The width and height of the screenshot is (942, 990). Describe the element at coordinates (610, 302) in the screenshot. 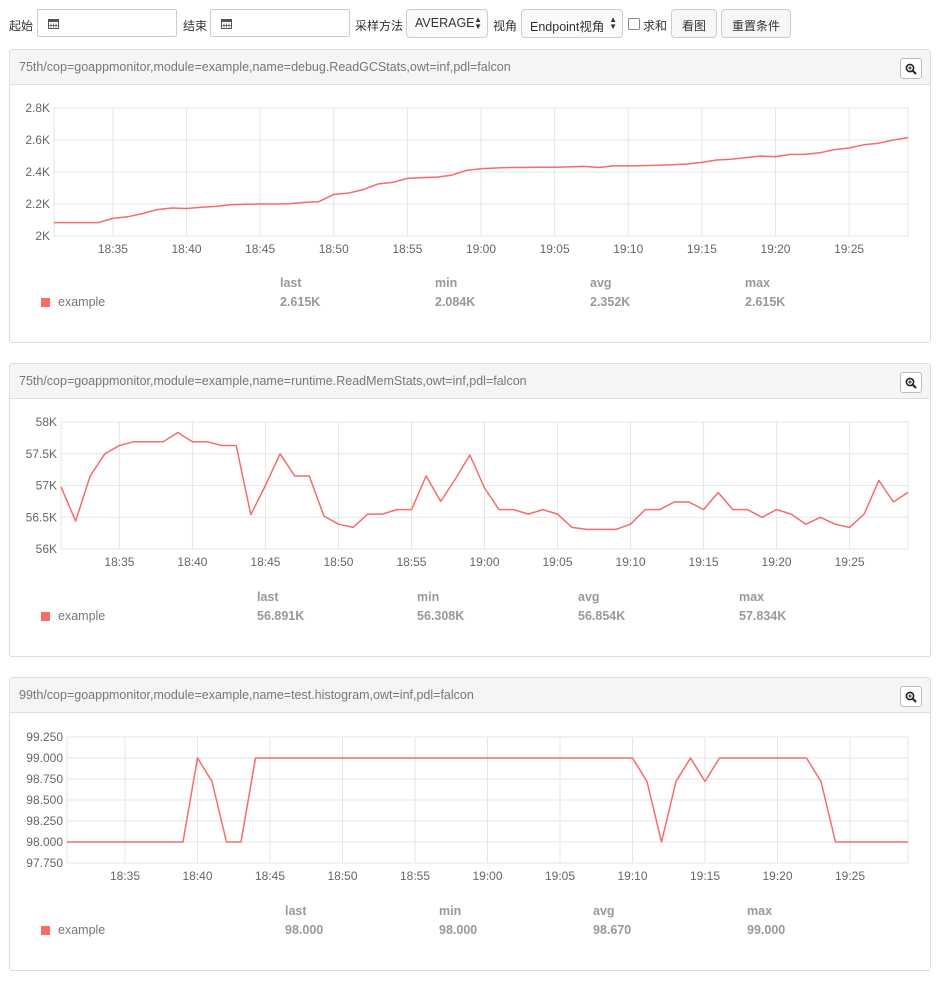

I see `stat-avg: 2.352K` at that location.